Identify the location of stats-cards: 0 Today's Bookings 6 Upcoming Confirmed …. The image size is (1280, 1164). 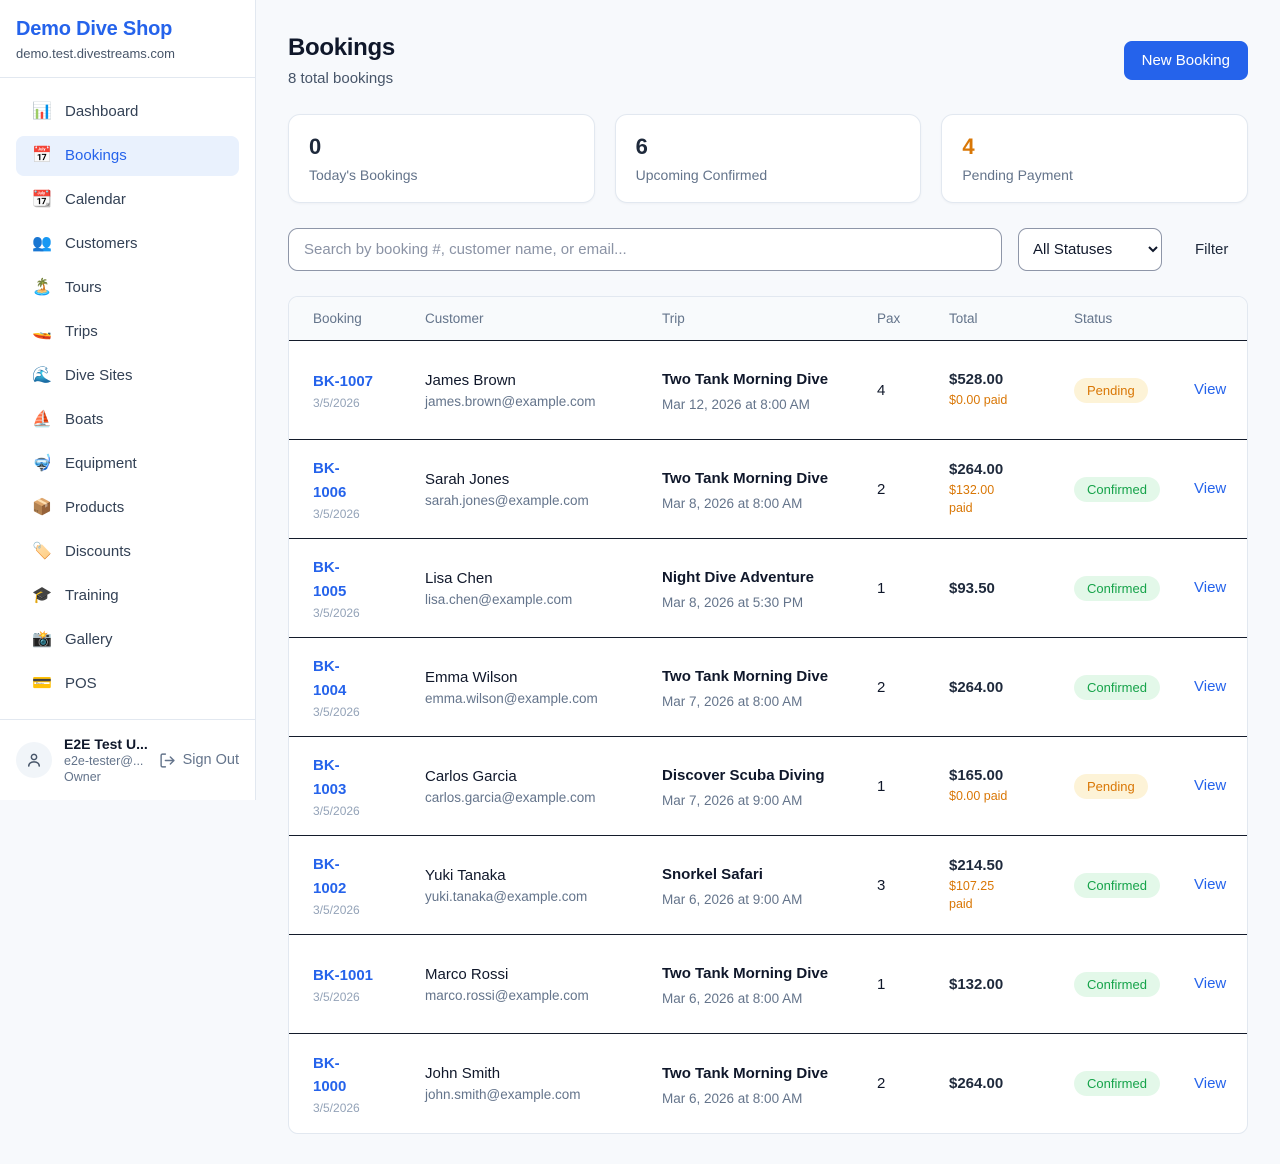
(768, 158).